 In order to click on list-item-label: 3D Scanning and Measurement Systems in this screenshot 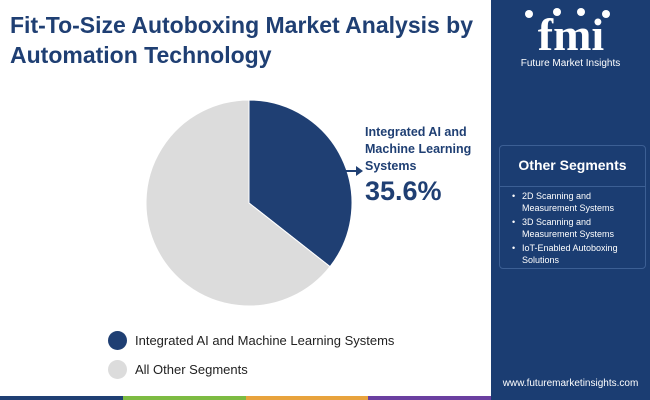, I will do `click(568, 228)`.